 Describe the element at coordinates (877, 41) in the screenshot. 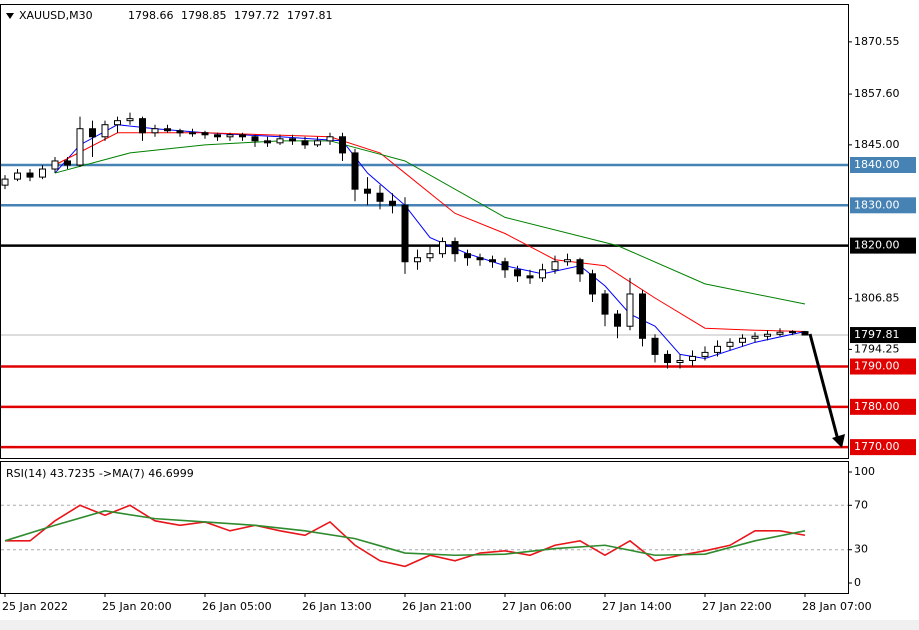

I see `y-tick-label: 1870.55` at that location.